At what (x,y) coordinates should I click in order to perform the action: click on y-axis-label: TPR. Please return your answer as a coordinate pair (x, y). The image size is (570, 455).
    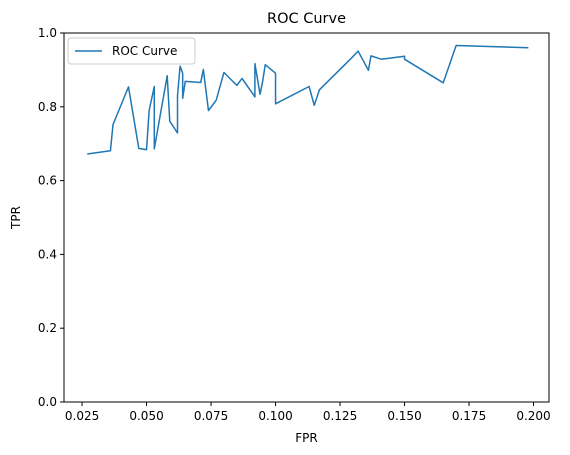
    Looking at the image, I should click on (16, 218).